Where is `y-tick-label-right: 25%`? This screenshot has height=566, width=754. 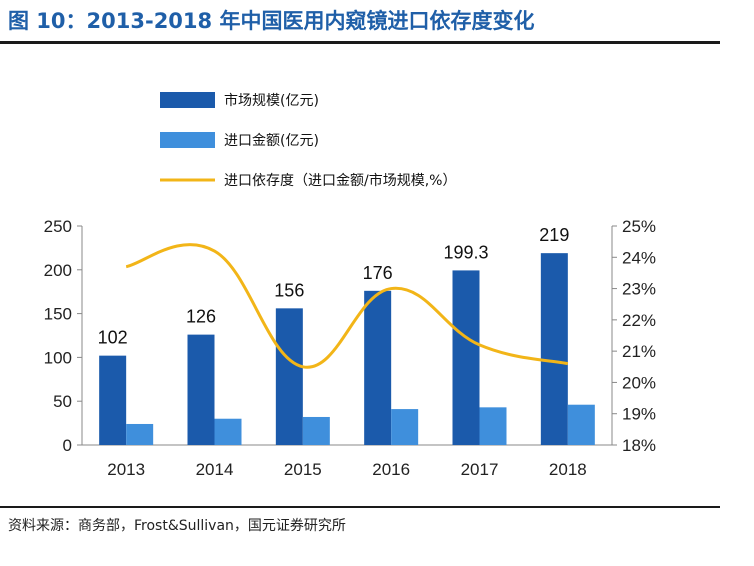
y-tick-label-right: 25% is located at coordinates (639, 226).